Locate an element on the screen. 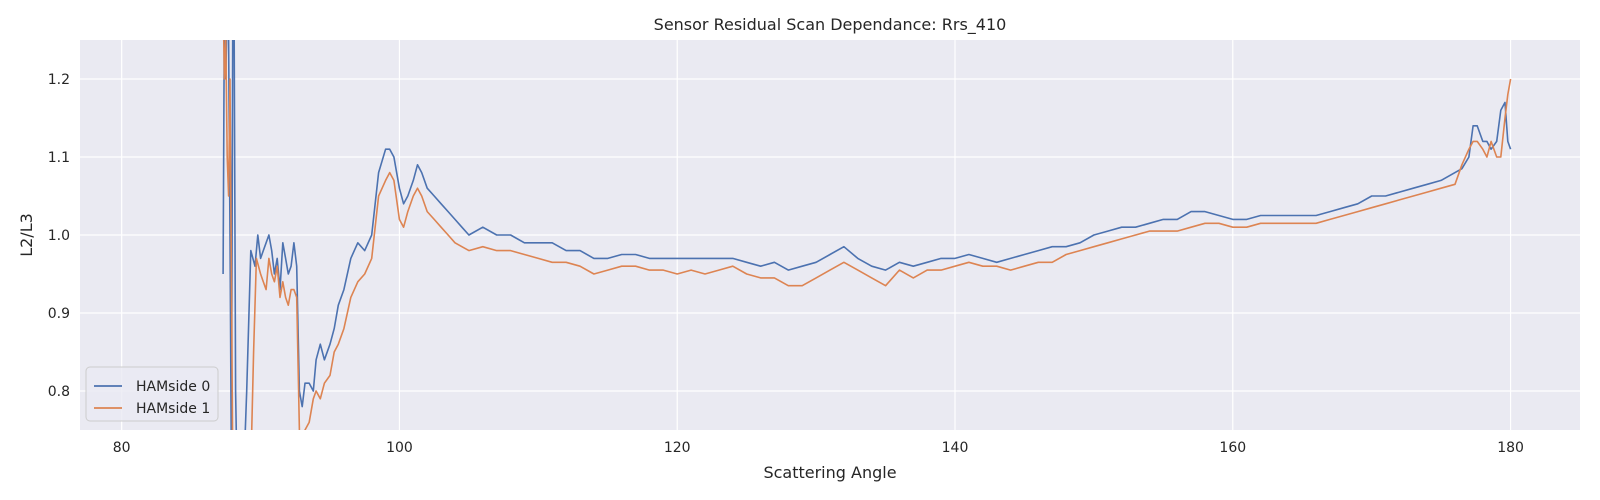 The height and width of the screenshot is (500, 1600). y-tick-label: 1.0 is located at coordinates (59, 236).